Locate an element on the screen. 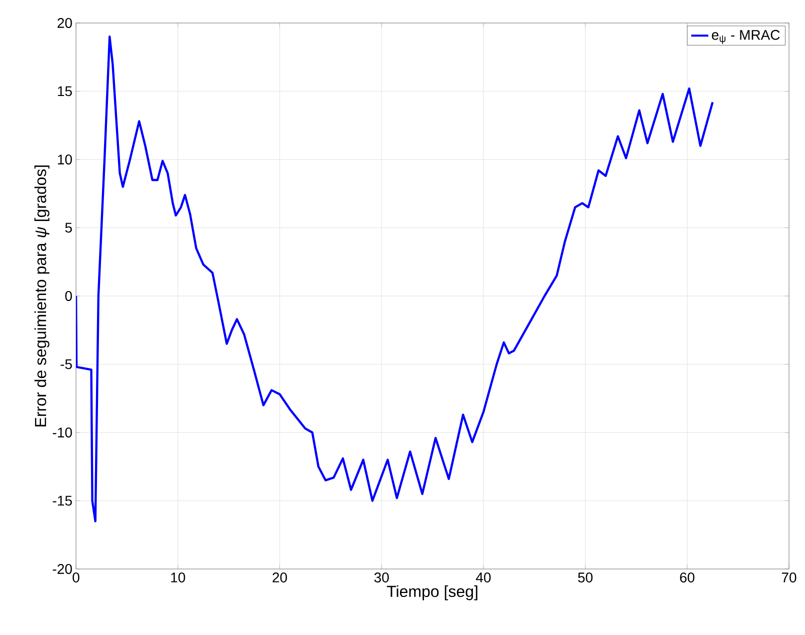 The width and height of the screenshot is (805, 635). x-tick-label: 60 is located at coordinates (687, 577).